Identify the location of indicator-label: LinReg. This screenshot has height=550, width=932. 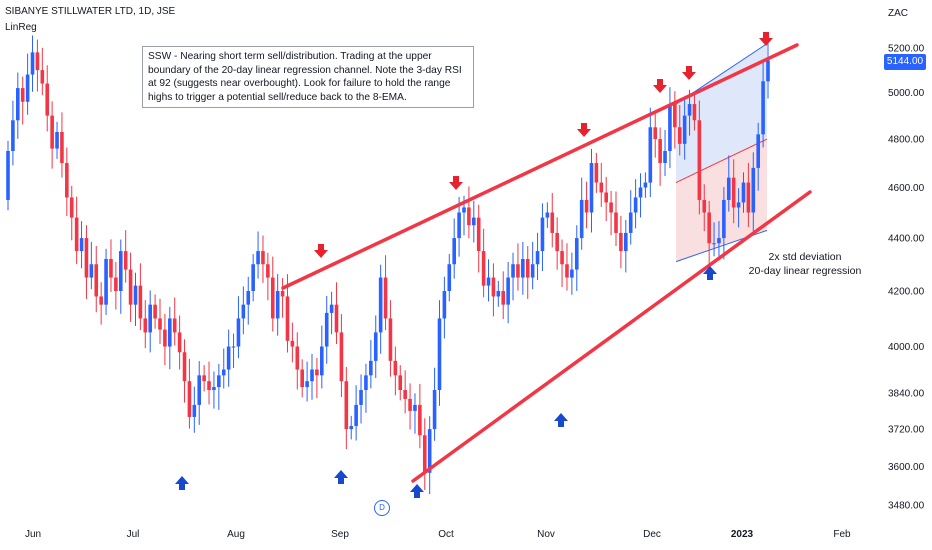
(21, 27).